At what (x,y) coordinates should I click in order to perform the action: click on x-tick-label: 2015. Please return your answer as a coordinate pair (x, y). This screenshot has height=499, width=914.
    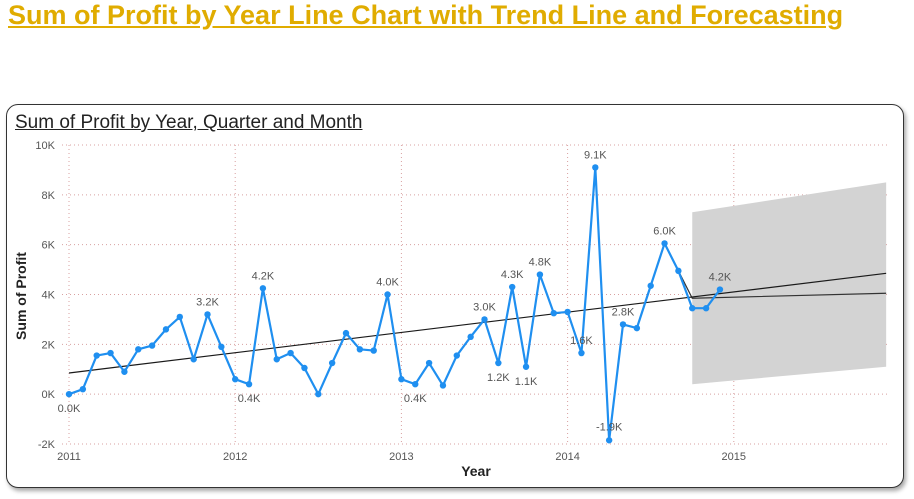
    Looking at the image, I should click on (734, 457).